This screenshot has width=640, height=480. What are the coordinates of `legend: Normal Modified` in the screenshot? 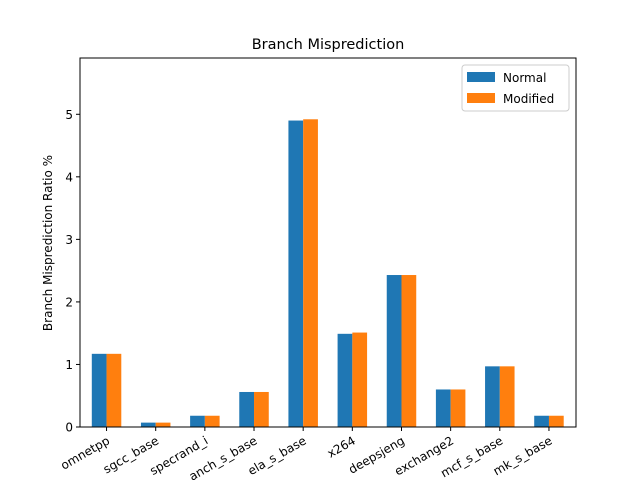 It's located at (515, 88).